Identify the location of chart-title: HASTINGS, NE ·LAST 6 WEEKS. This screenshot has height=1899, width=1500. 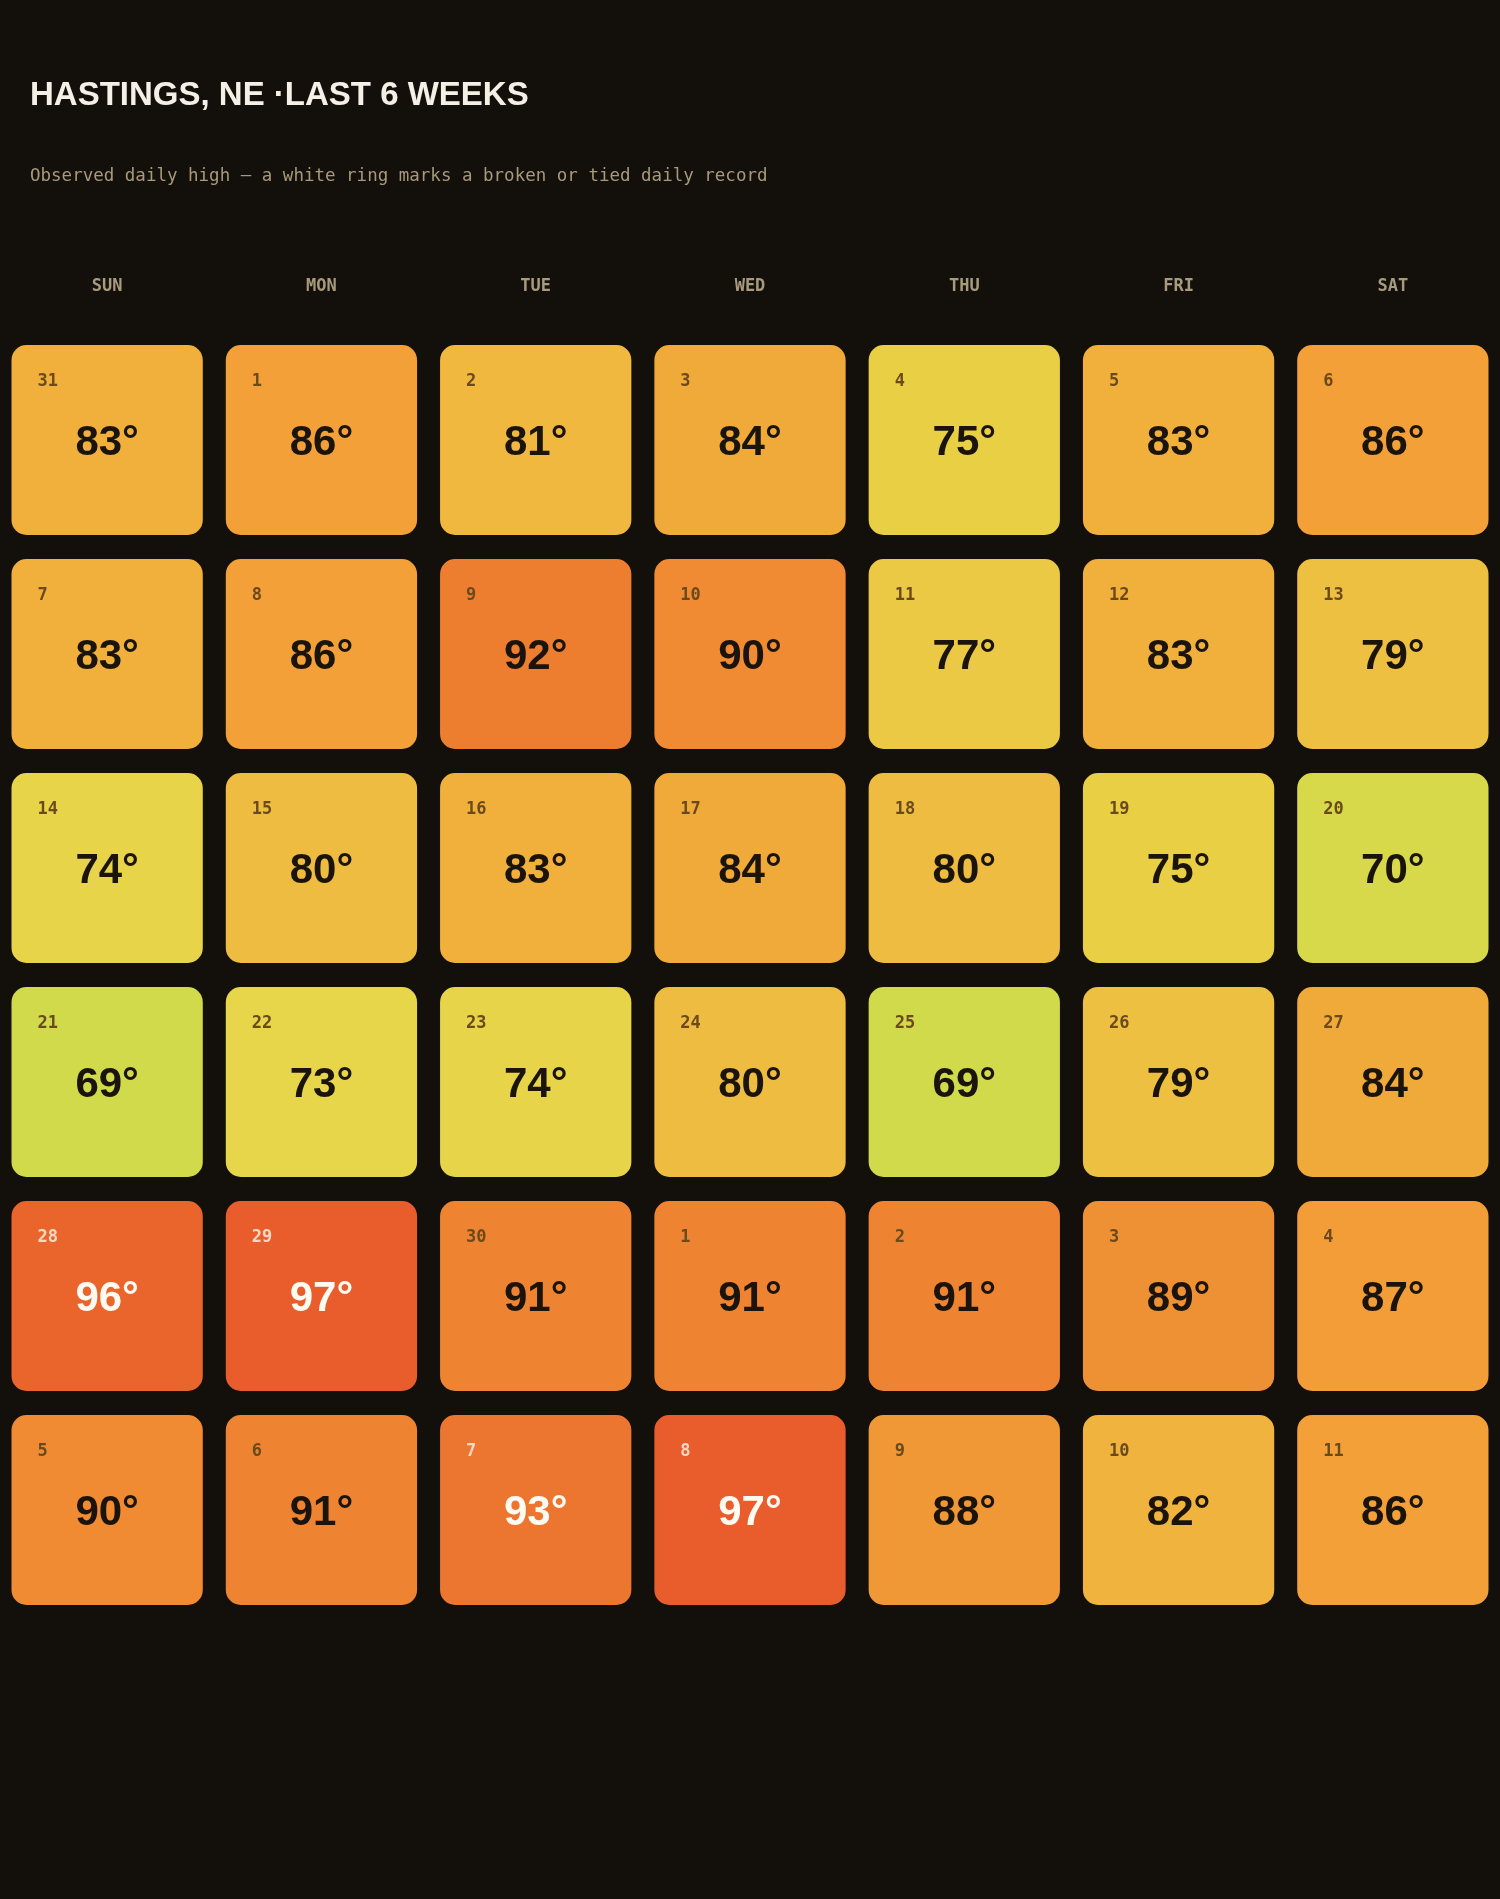
(279, 93).